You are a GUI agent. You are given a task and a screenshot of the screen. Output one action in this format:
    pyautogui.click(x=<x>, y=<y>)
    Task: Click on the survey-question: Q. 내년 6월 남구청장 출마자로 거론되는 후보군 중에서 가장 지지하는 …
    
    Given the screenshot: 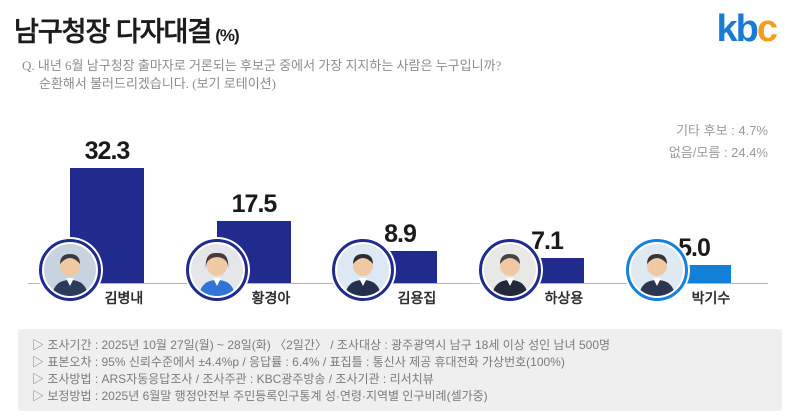 What is the action you would take?
    pyautogui.click(x=322, y=75)
    